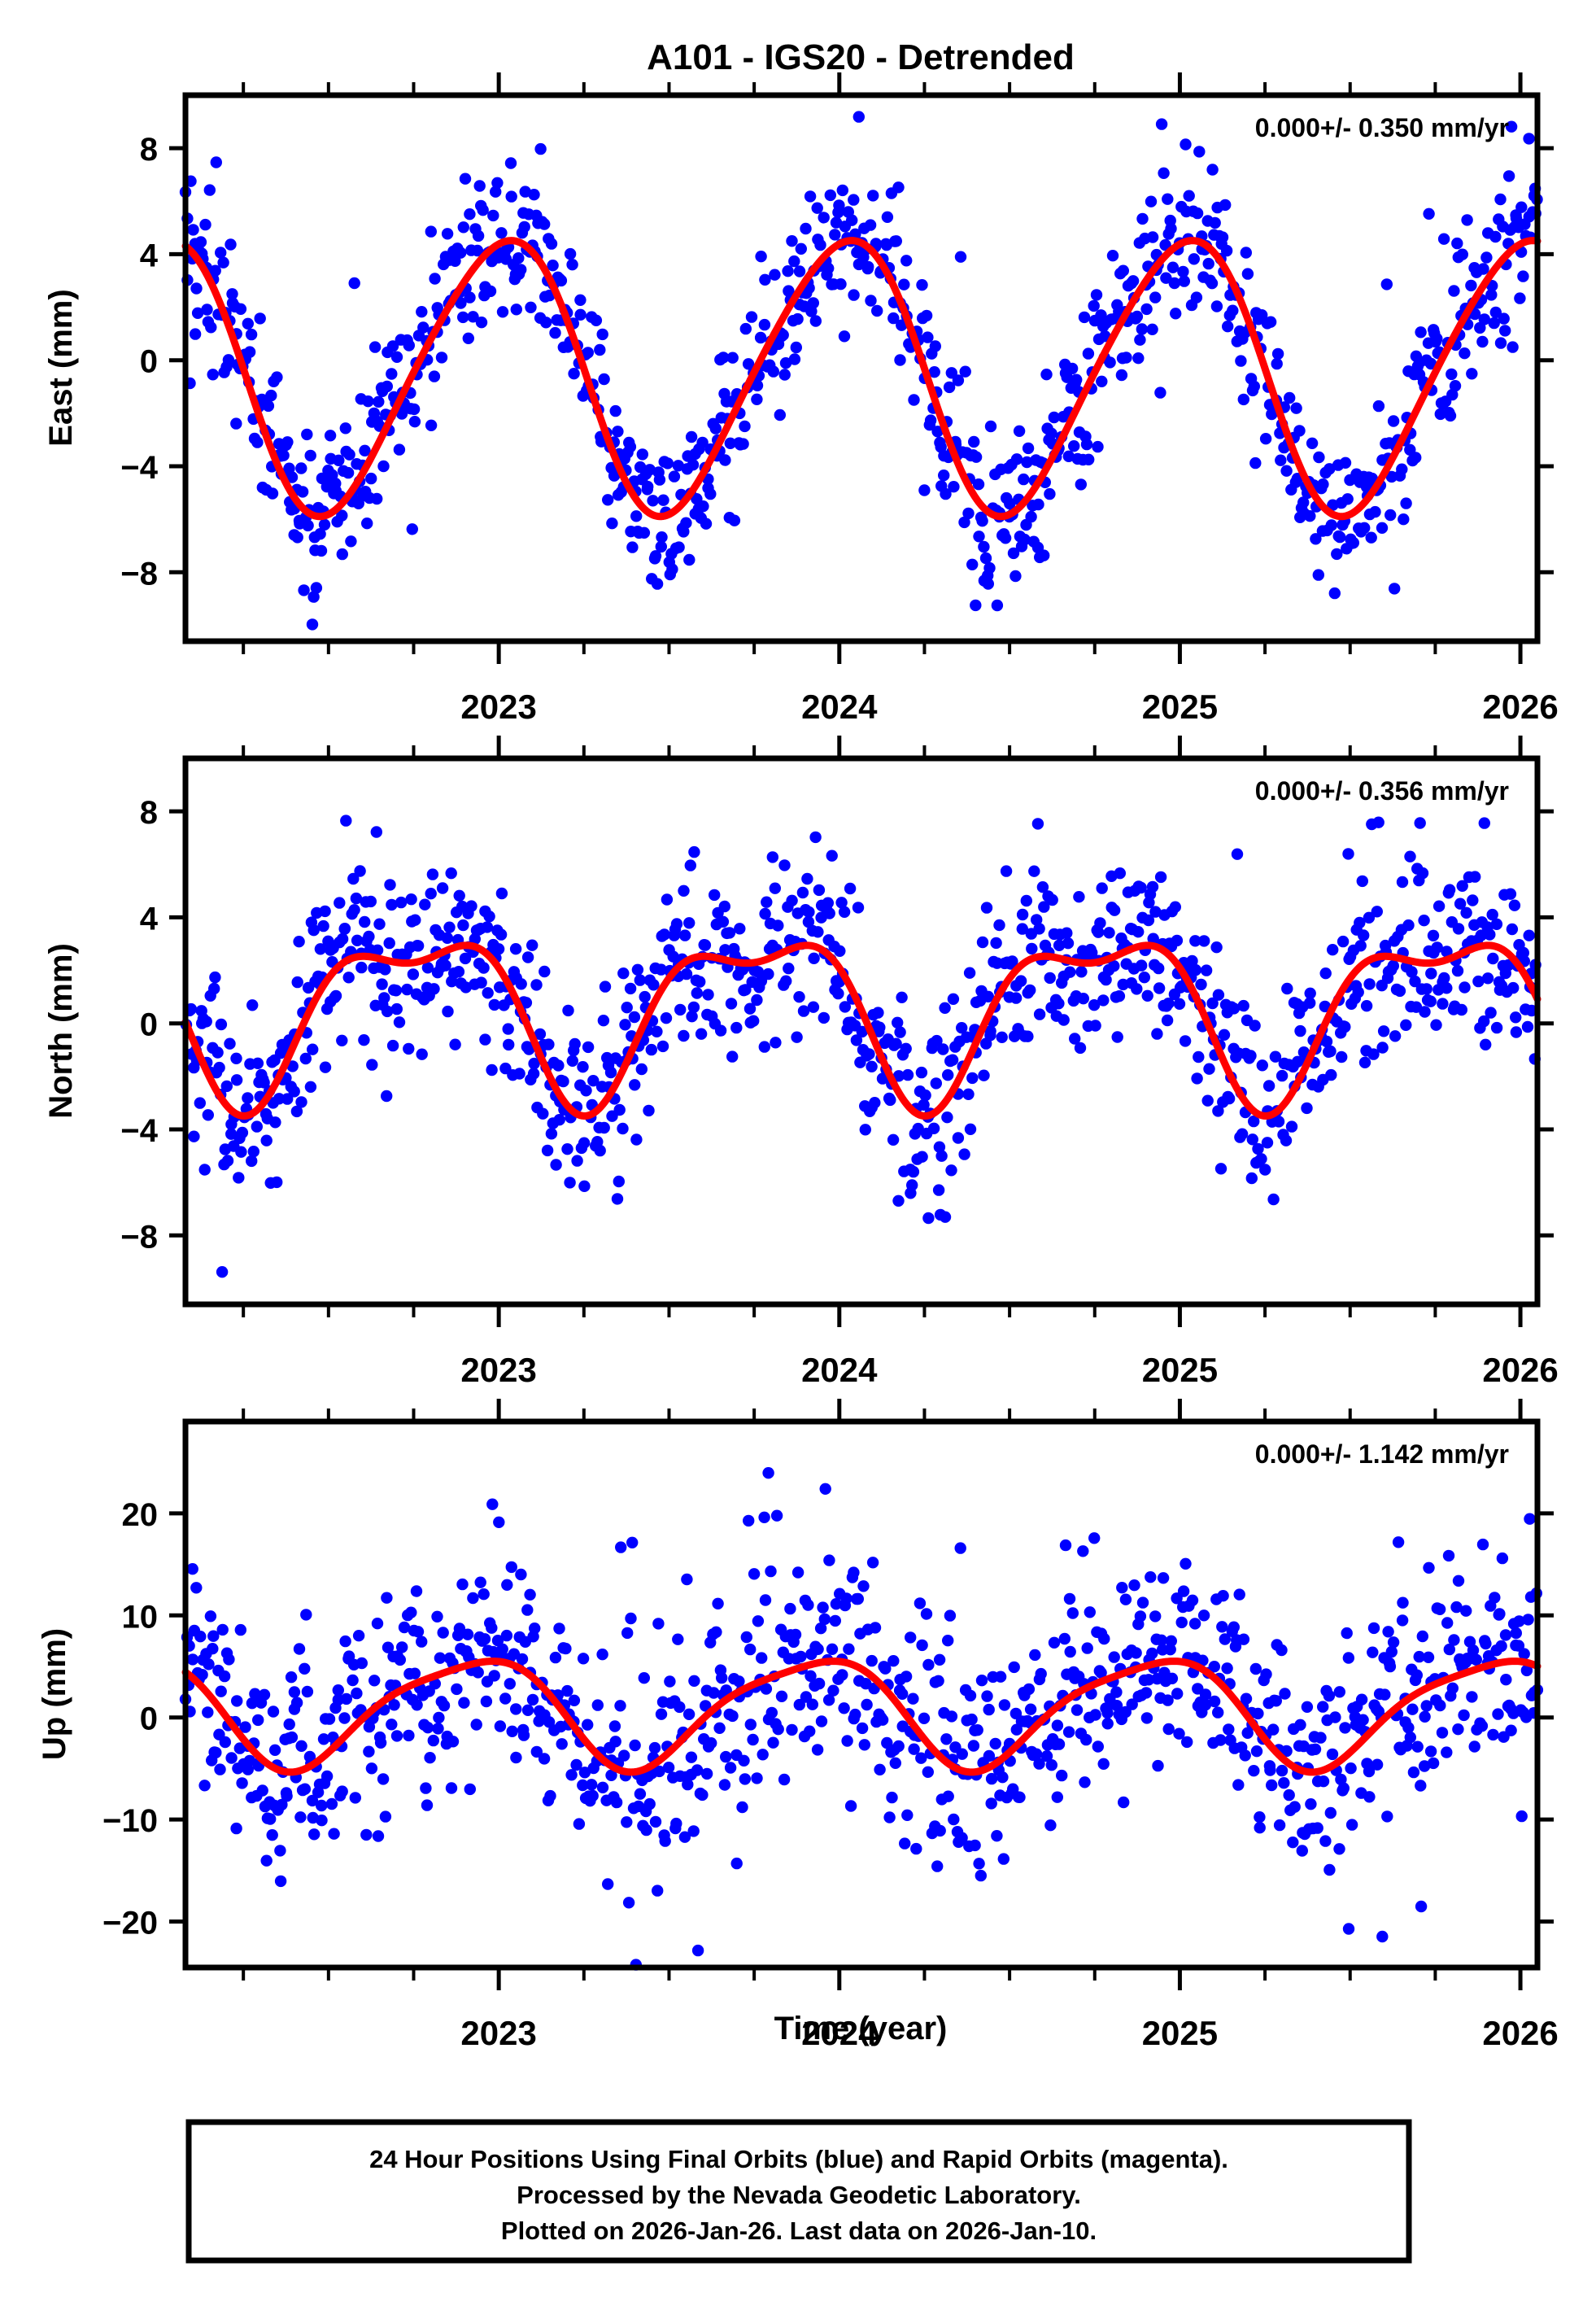 The image size is (1596, 2306). I want to click on x-tick-label: 2024, so click(839, 707).